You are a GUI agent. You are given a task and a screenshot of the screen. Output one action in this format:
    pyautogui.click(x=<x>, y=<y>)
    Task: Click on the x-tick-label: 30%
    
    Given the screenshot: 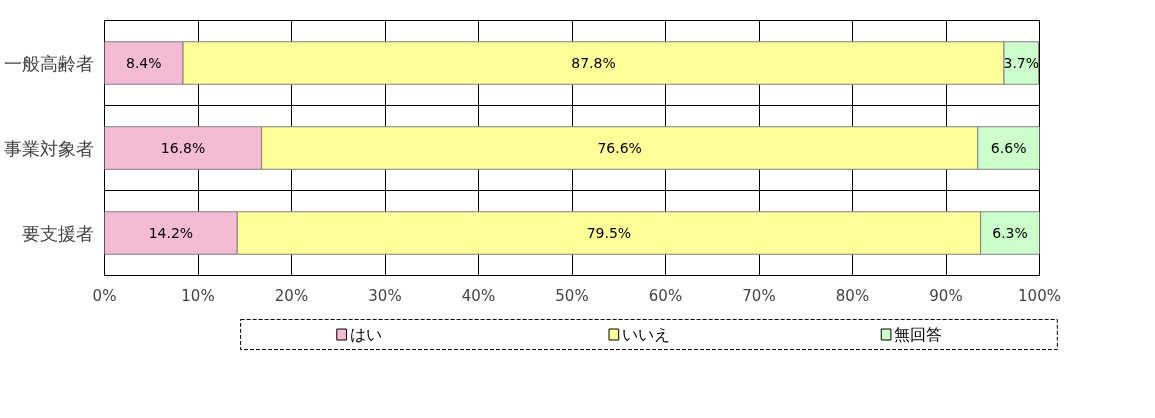 What is the action you would take?
    pyautogui.click(x=385, y=295)
    